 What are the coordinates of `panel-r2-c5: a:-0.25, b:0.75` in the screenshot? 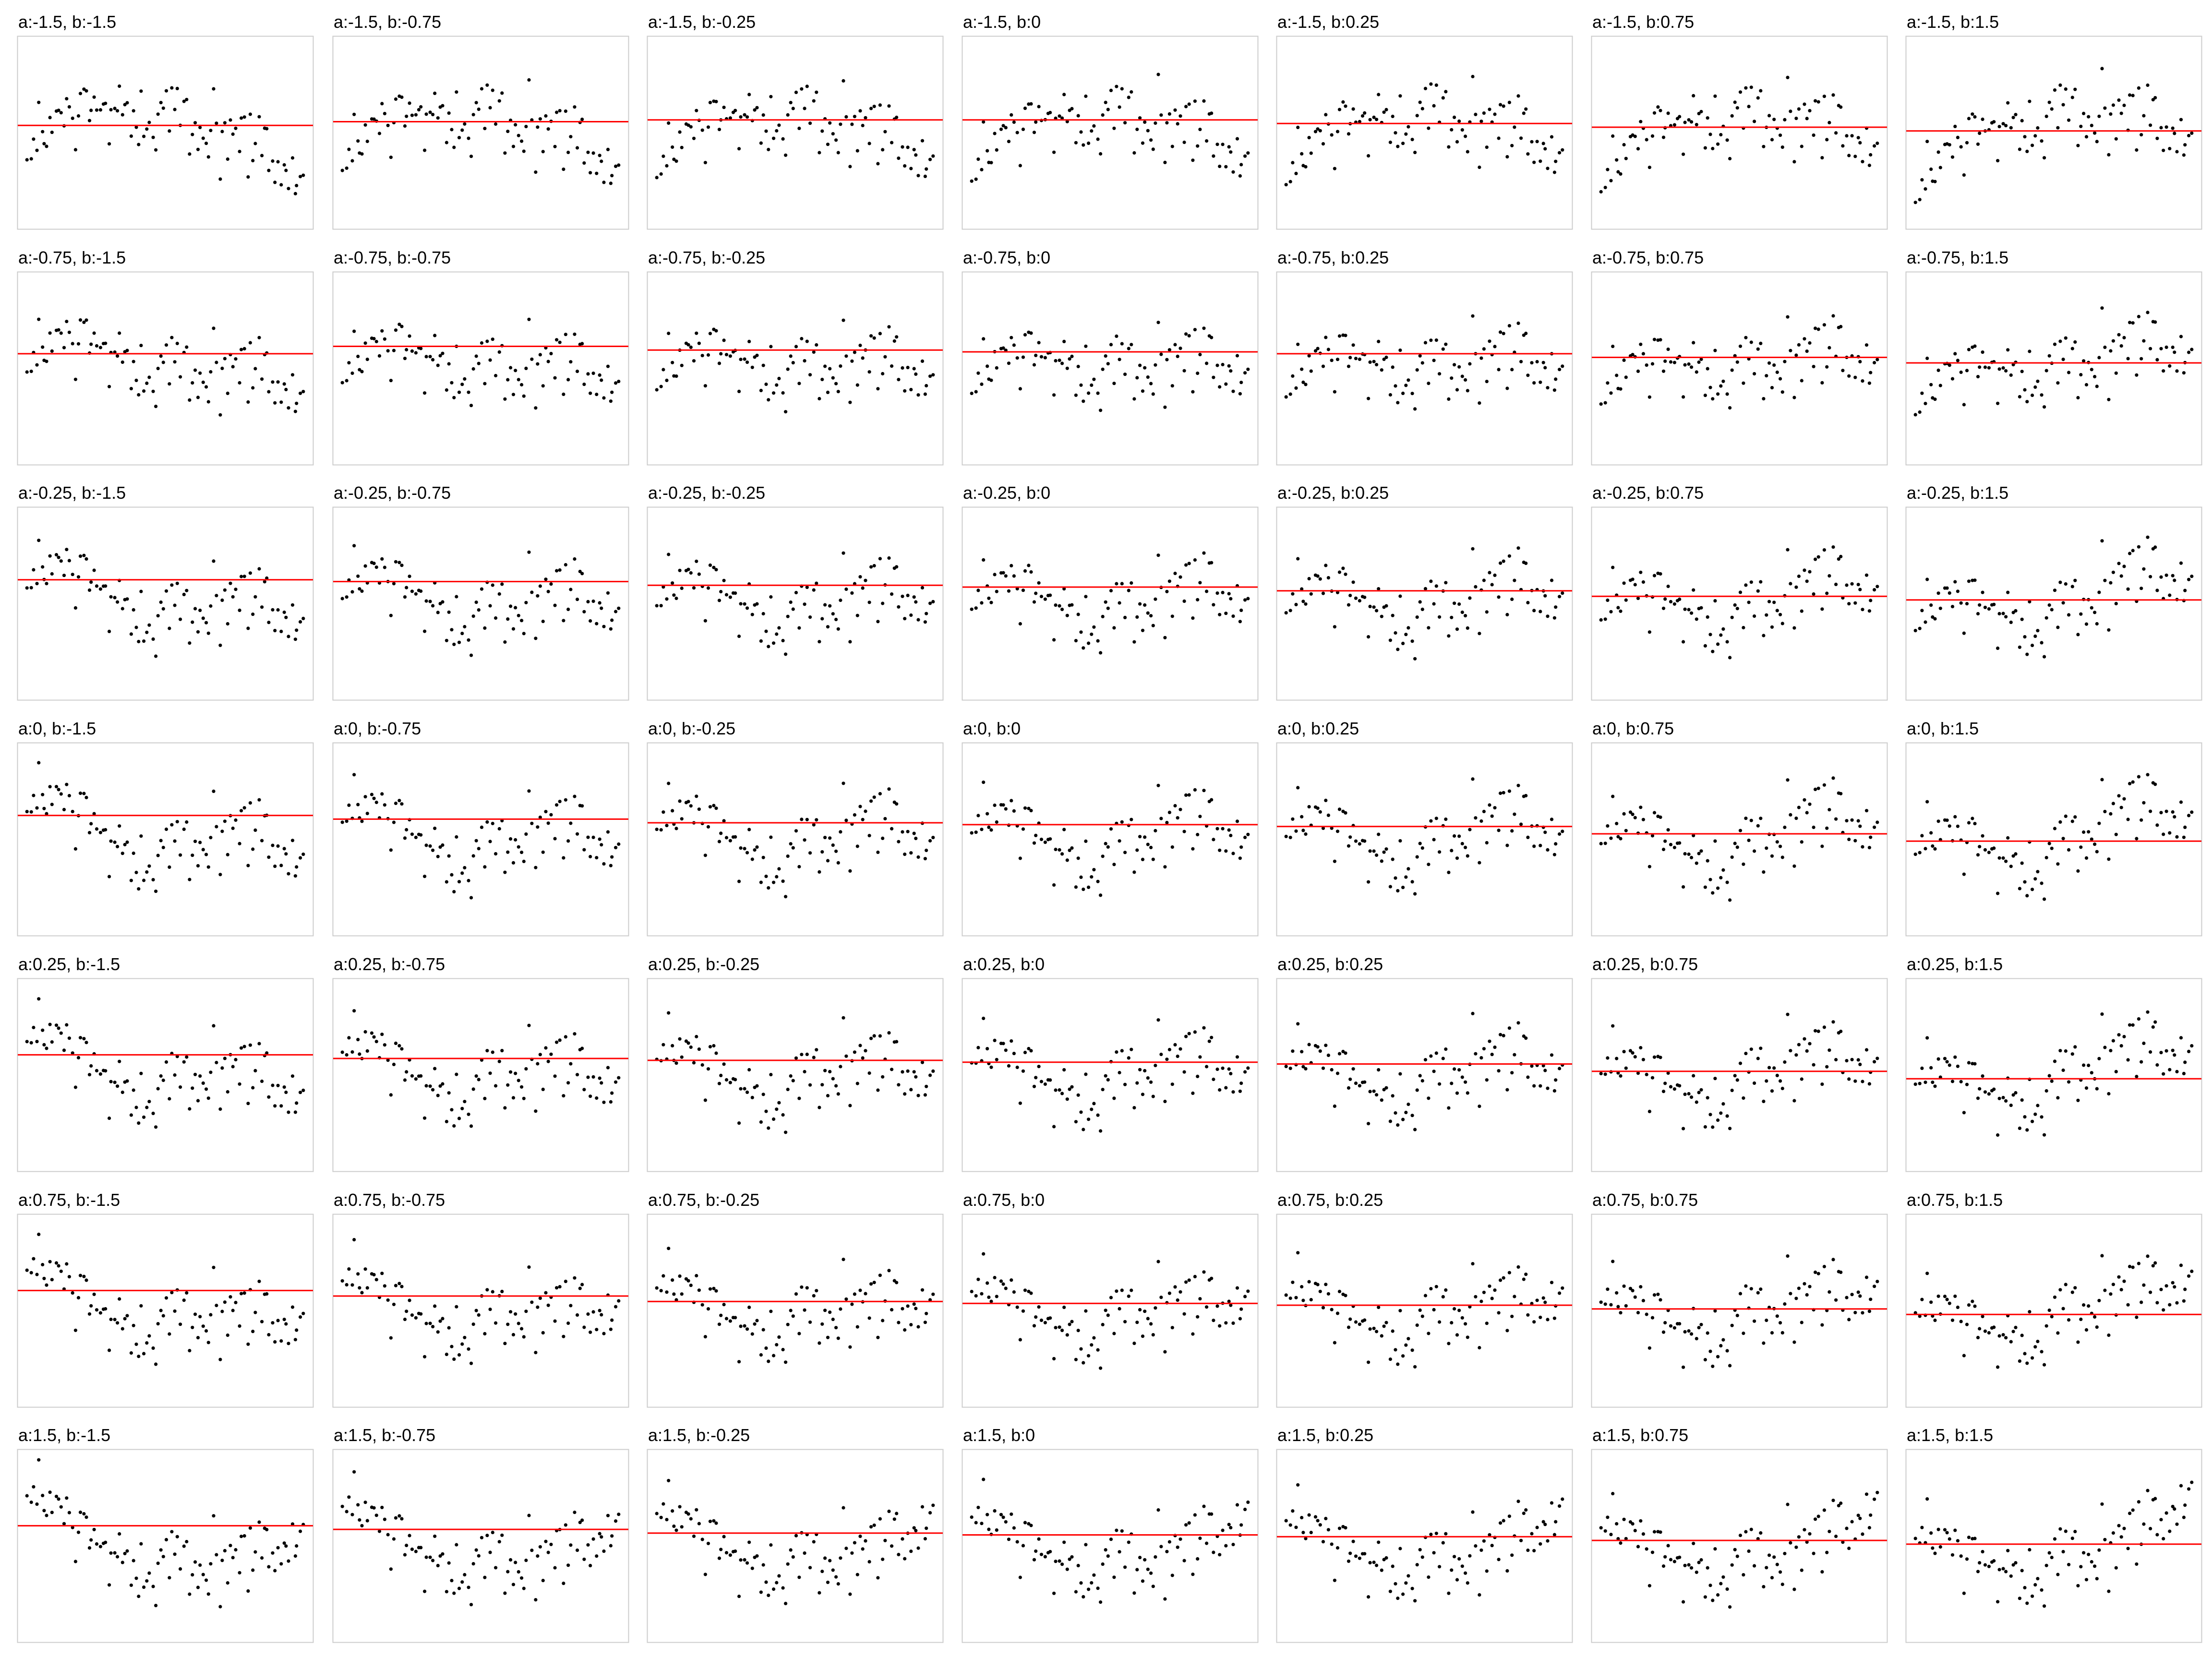 It's located at (1739, 592).